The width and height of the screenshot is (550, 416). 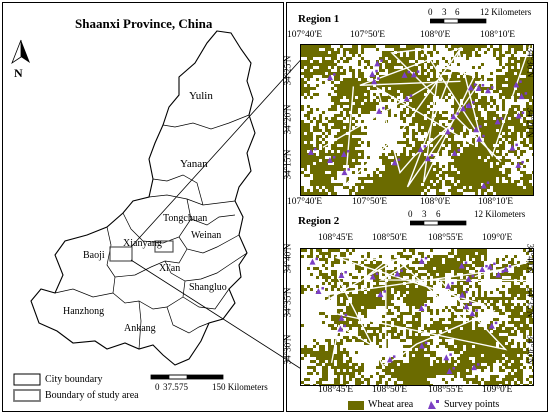 What do you see at coordinates (74, 379) in the screenshot?
I see `legend-city-boundary-label: City boundary` at bounding box center [74, 379].